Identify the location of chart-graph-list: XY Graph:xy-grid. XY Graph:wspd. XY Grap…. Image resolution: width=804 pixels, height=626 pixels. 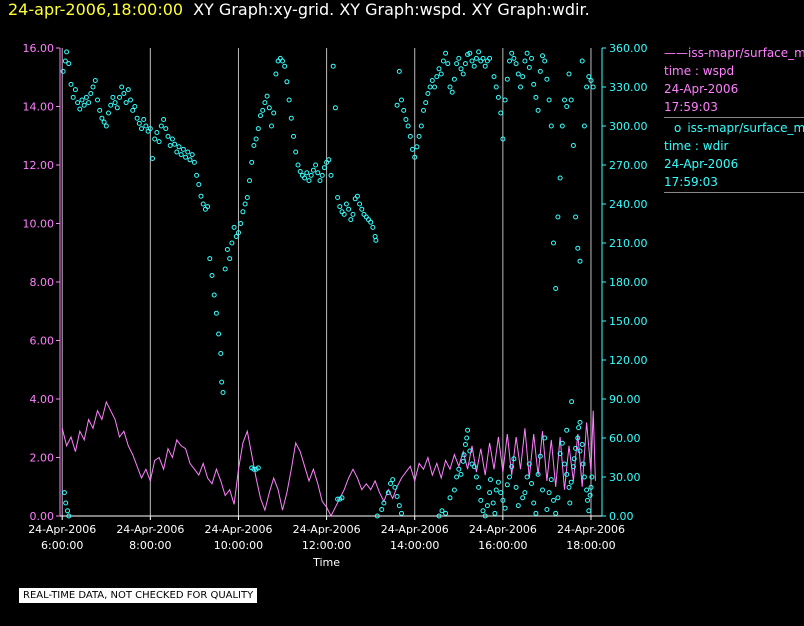
(391, 9).